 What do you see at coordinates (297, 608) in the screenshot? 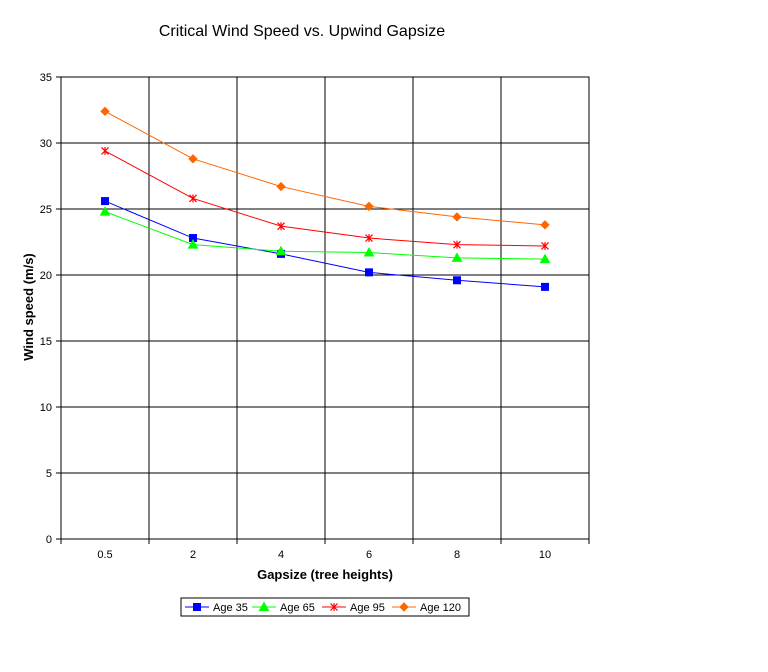
I see `legend-label: Age 65` at bounding box center [297, 608].